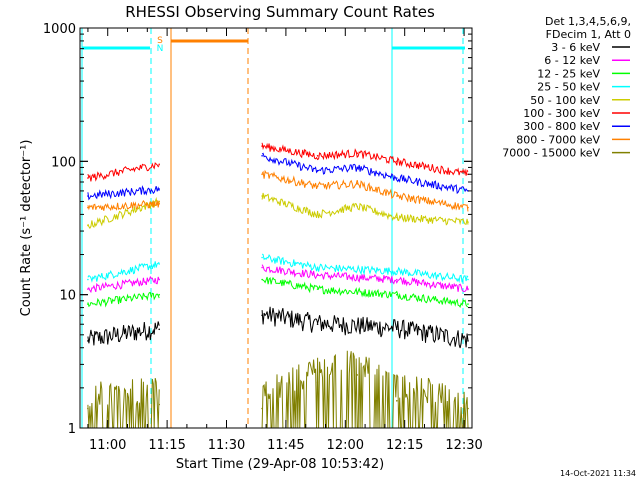 The height and width of the screenshot is (480, 640). I want to click on series-3-6-kev, so click(278, 327).